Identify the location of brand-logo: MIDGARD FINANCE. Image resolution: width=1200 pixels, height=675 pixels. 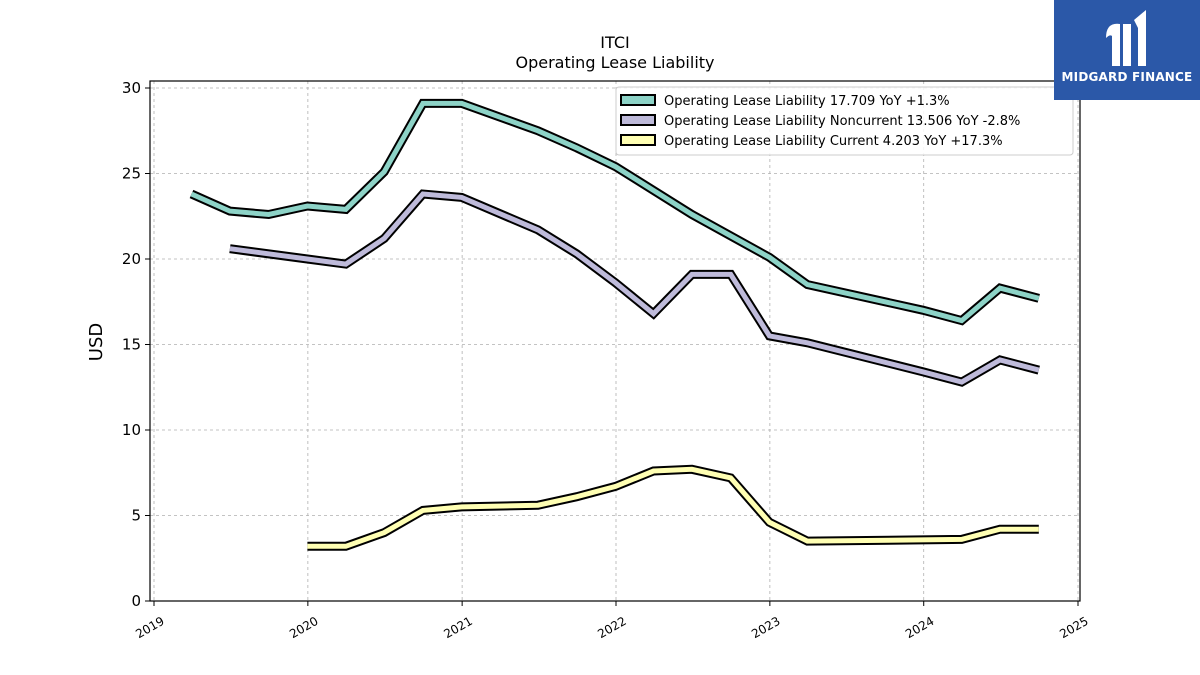
(1127, 50).